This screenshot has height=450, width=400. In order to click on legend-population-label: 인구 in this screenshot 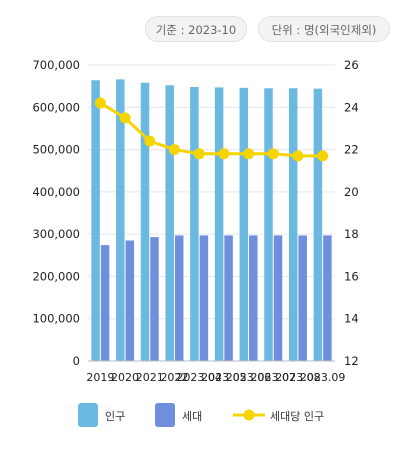, I will do `click(115, 416)`.